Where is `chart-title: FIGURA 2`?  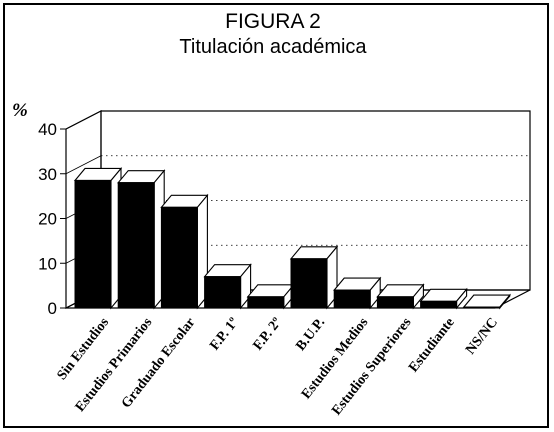
chart-title: FIGURA 2 is located at coordinates (273, 21).